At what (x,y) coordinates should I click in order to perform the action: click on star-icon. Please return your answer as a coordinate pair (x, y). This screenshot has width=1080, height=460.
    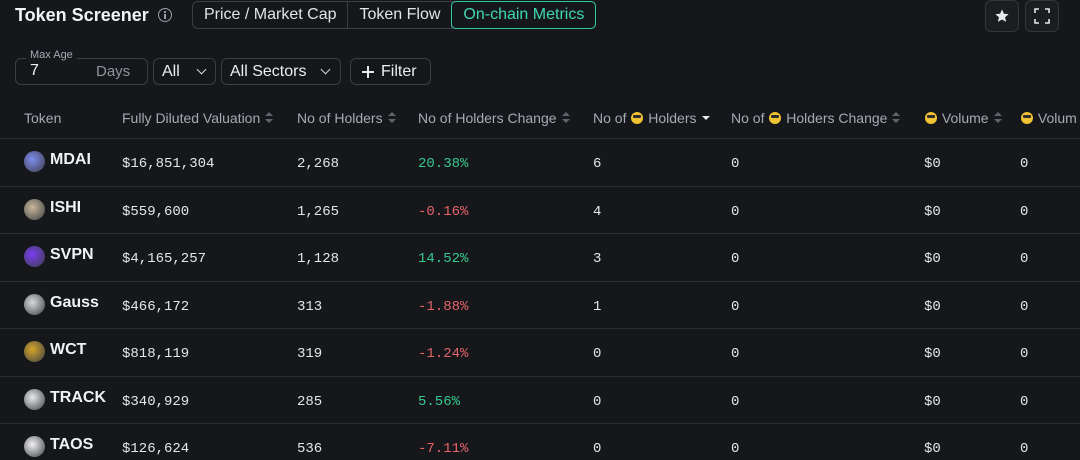
    Looking at the image, I should click on (1002, 15).